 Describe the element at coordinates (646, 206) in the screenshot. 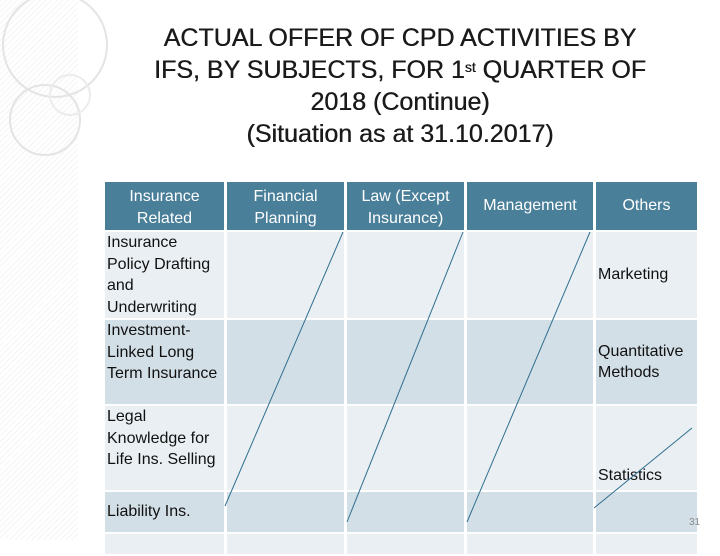

I see `header-others: Others` at that location.